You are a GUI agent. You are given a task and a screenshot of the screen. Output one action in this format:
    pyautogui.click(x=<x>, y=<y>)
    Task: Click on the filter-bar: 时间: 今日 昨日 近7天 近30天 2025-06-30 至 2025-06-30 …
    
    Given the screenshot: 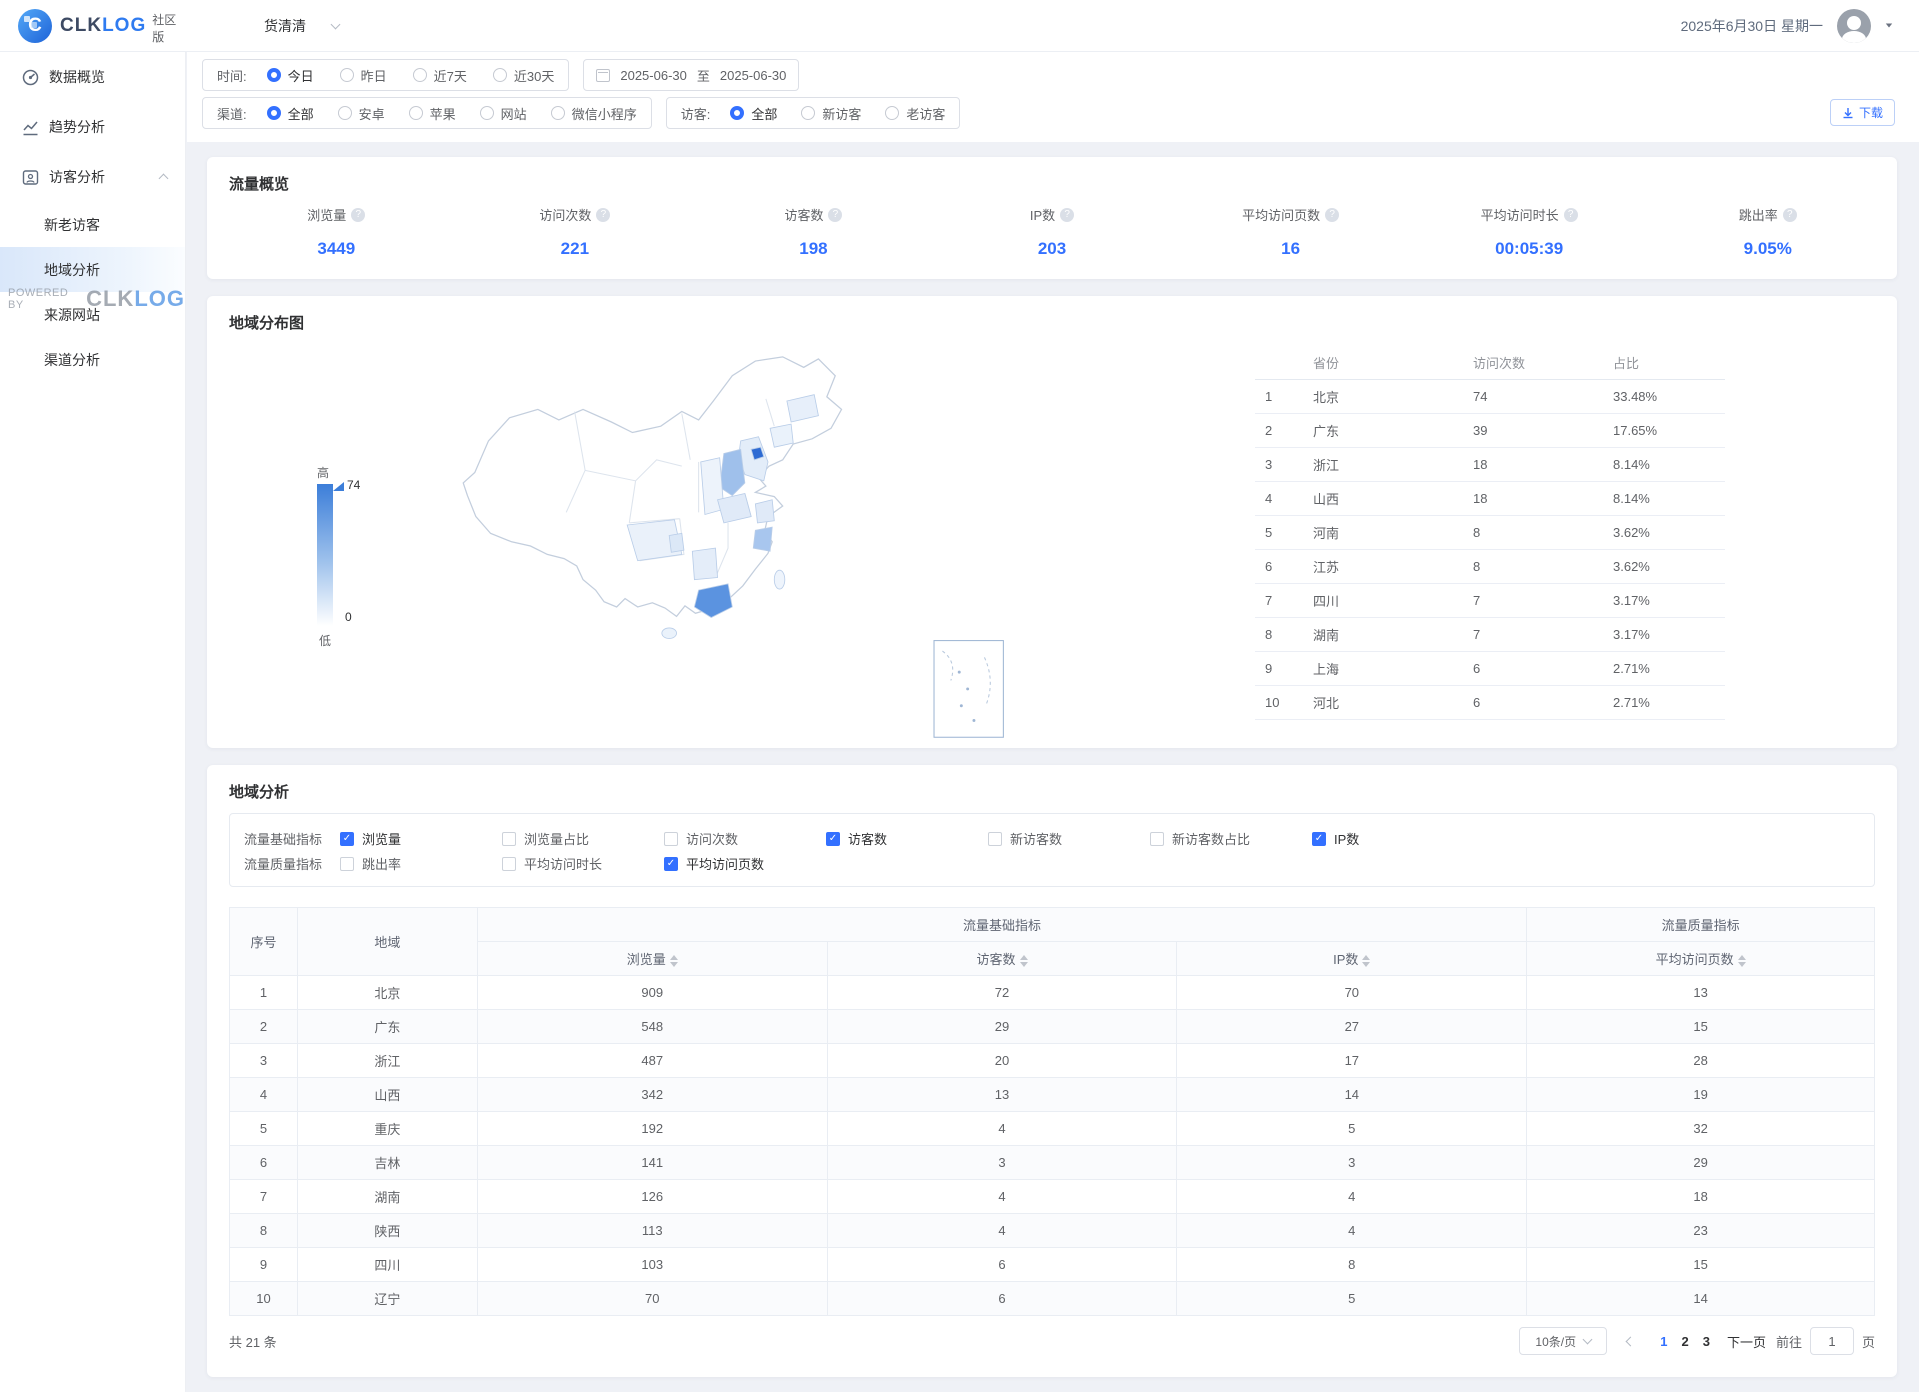 What is the action you would take?
    pyautogui.click(x=1053, y=97)
    